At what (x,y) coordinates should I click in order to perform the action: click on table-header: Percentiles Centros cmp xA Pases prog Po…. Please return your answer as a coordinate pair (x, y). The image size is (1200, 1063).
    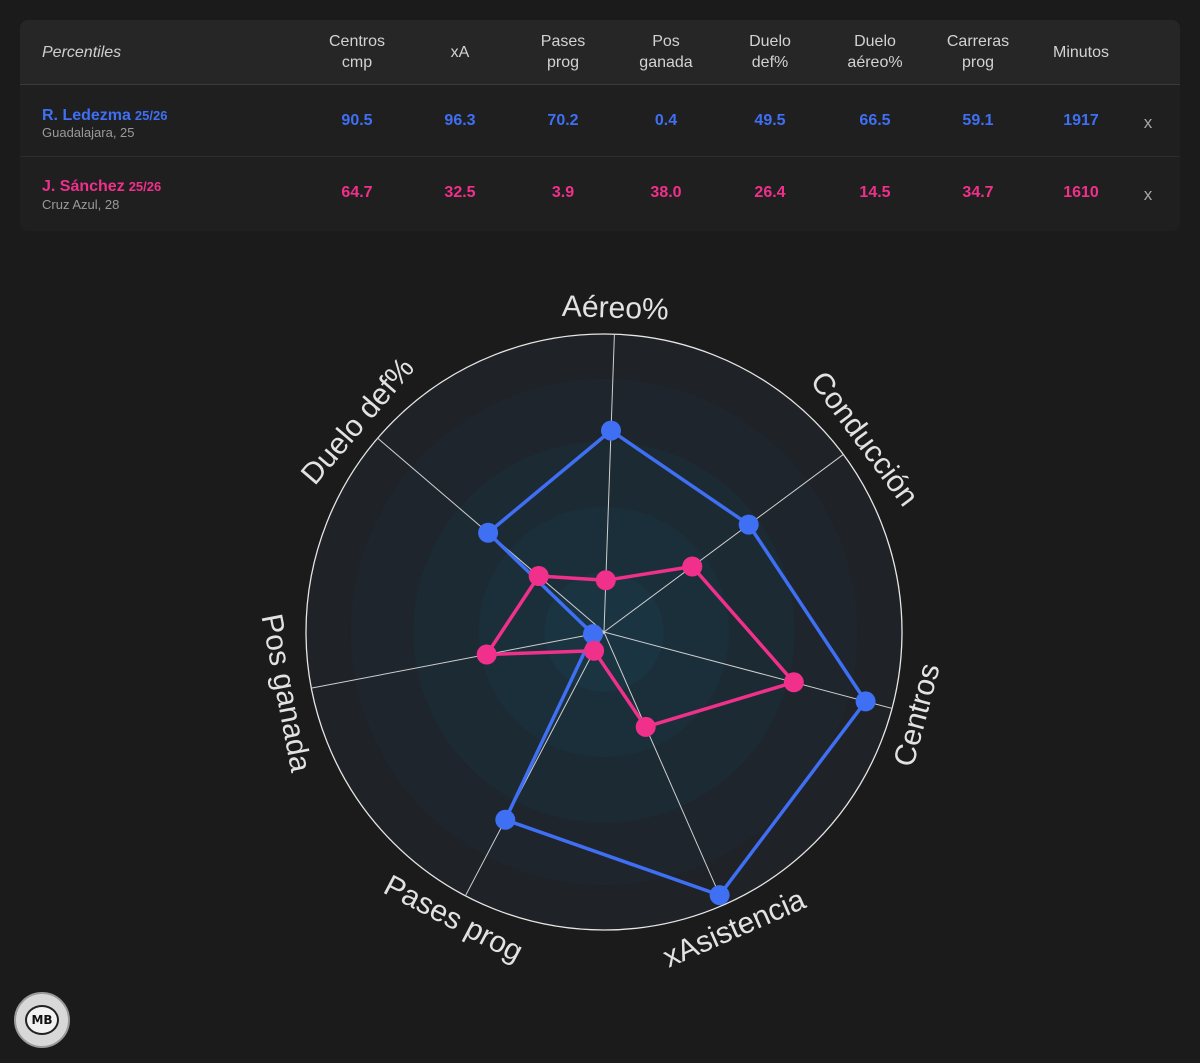
    Looking at the image, I should click on (600, 52).